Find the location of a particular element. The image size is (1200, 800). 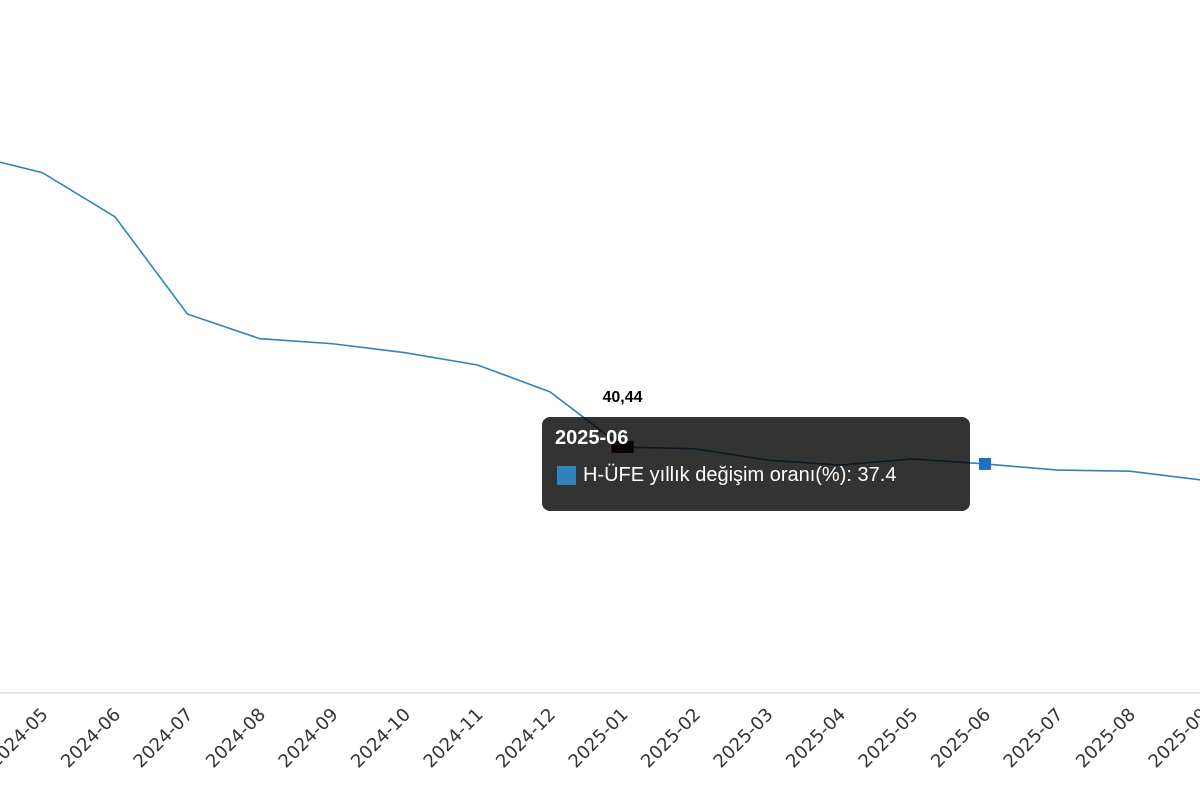

x-tick-label: 2024-08 is located at coordinates (236, 738).